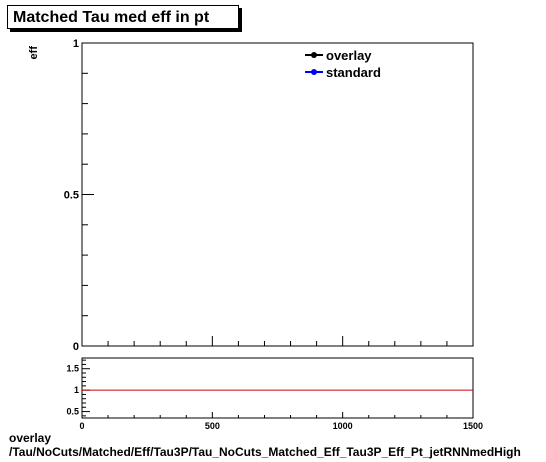  Describe the element at coordinates (71, 196) in the screenshot. I see `y-tick-label-0.5: 0.5` at that location.